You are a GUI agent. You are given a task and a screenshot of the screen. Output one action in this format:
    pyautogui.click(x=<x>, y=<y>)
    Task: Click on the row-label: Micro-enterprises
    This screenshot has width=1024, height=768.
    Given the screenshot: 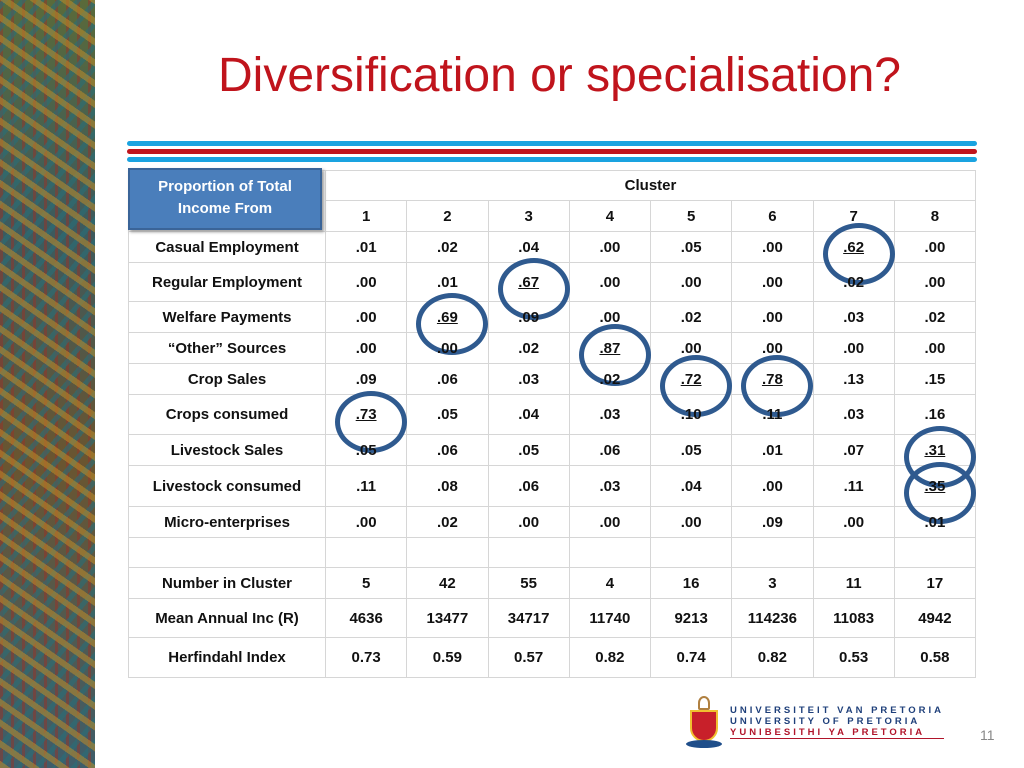 What is the action you would take?
    pyautogui.click(x=227, y=522)
    